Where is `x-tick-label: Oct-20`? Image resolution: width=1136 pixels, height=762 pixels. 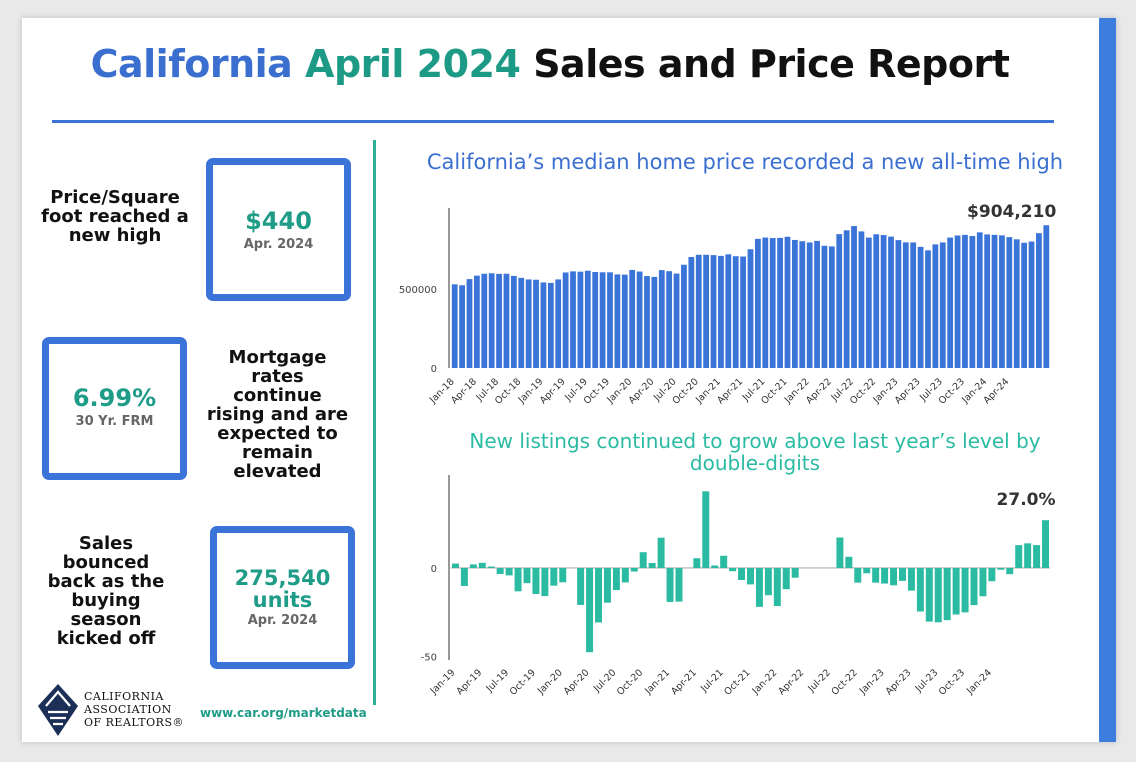
x-tick-label: Oct-20 is located at coordinates (630, 682).